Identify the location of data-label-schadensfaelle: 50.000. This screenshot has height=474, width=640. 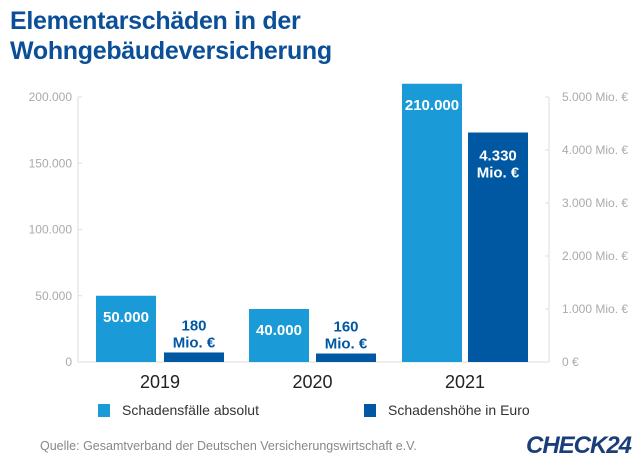
(126, 317).